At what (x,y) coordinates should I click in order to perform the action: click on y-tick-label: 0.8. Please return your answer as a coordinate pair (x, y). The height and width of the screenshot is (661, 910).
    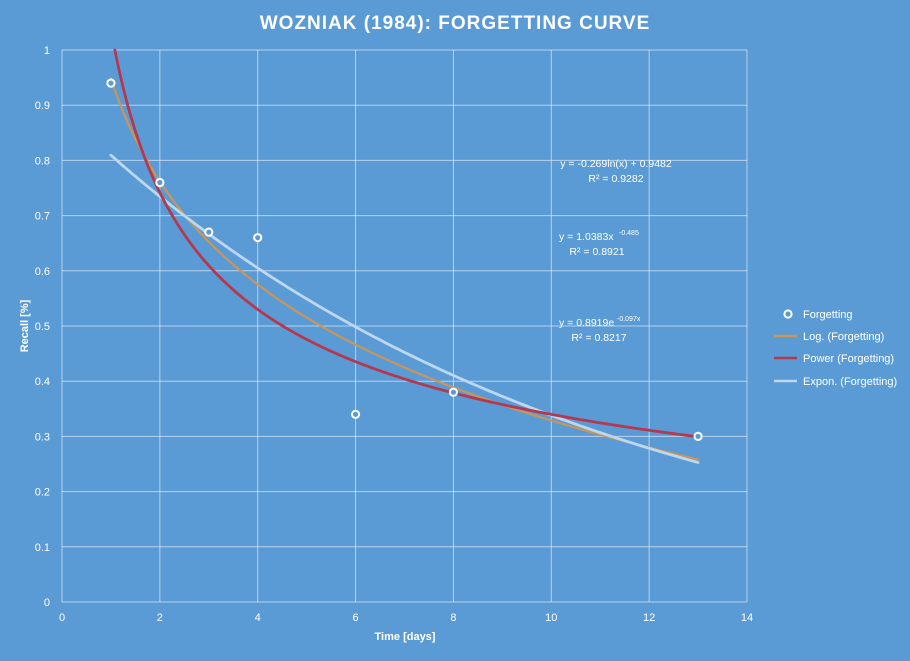
    Looking at the image, I should click on (42, 161).